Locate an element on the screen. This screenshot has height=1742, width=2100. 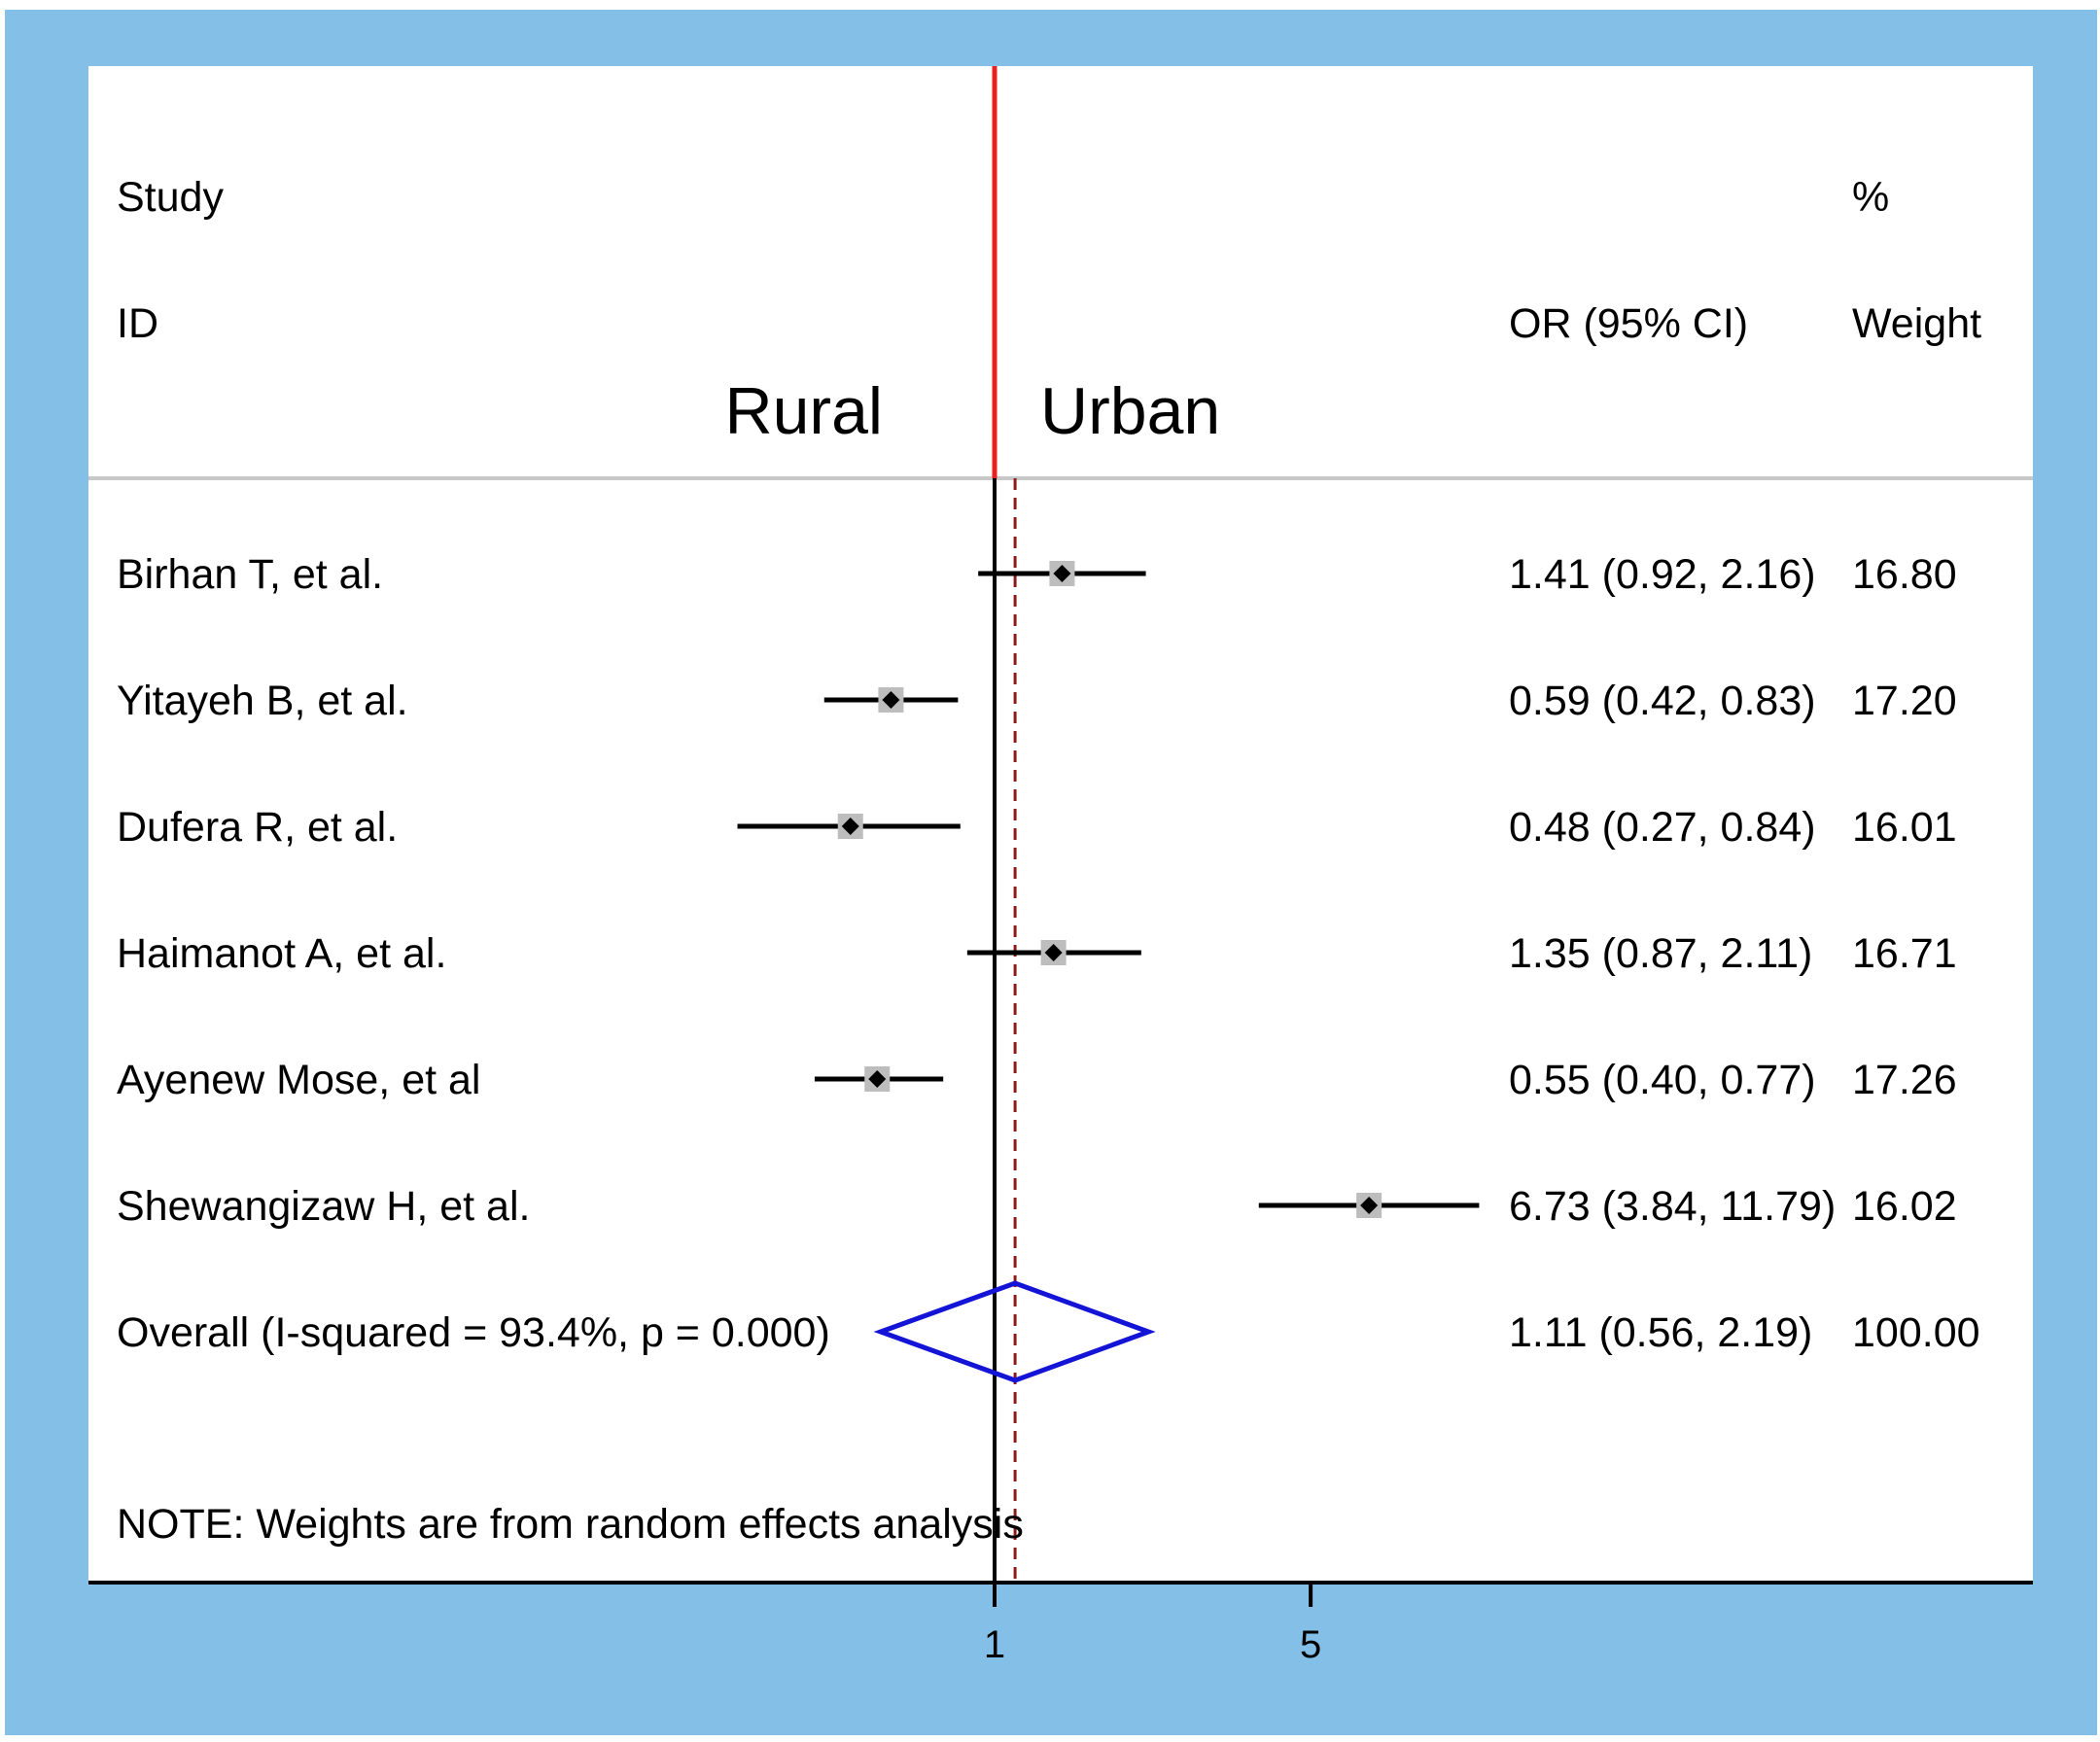
study-label: Dufera R, et al. is located at coordinates (257, 827).